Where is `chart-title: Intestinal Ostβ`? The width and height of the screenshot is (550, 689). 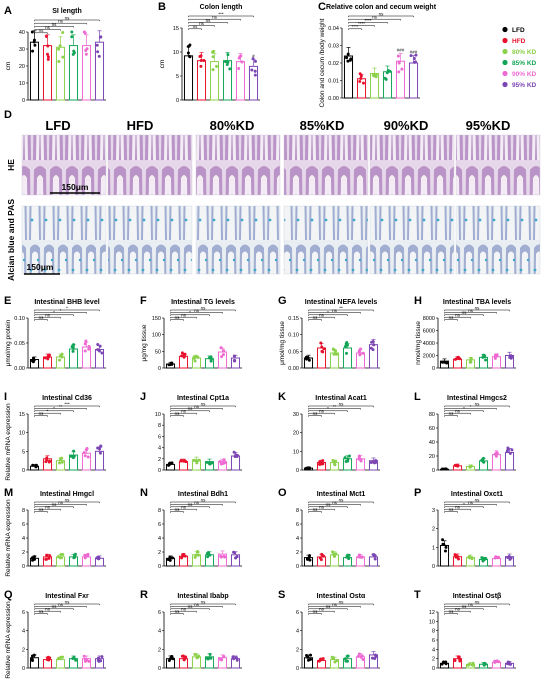 chart-title: Intestinal Ostβ is located at coordinates (477, 596).